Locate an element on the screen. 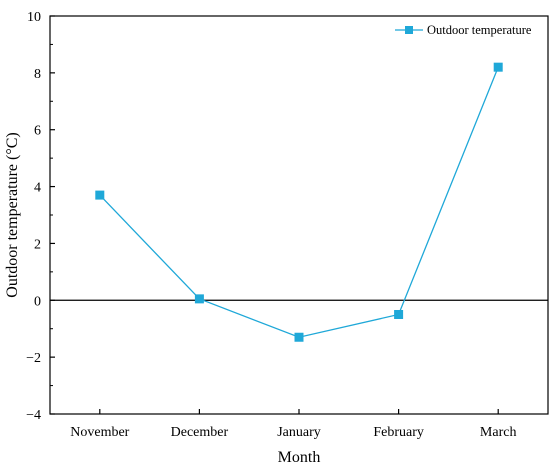 This screenshot has height=468, width=550. y-tick-label: 6 is located at coordinates (37, 131).